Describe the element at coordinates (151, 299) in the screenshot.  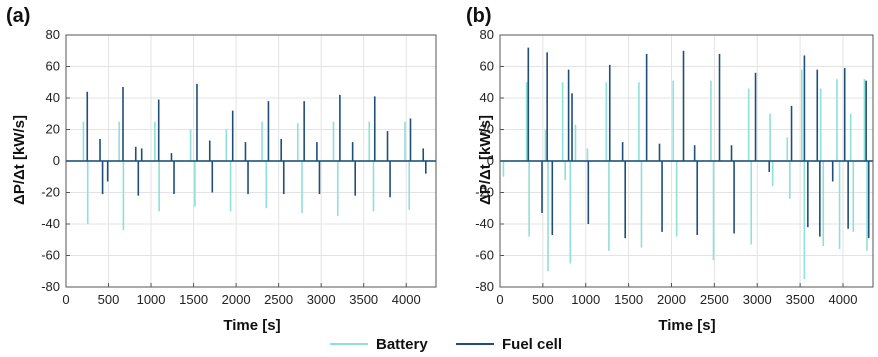
I see `panel-a-x-tick-label: 1000` at that location.